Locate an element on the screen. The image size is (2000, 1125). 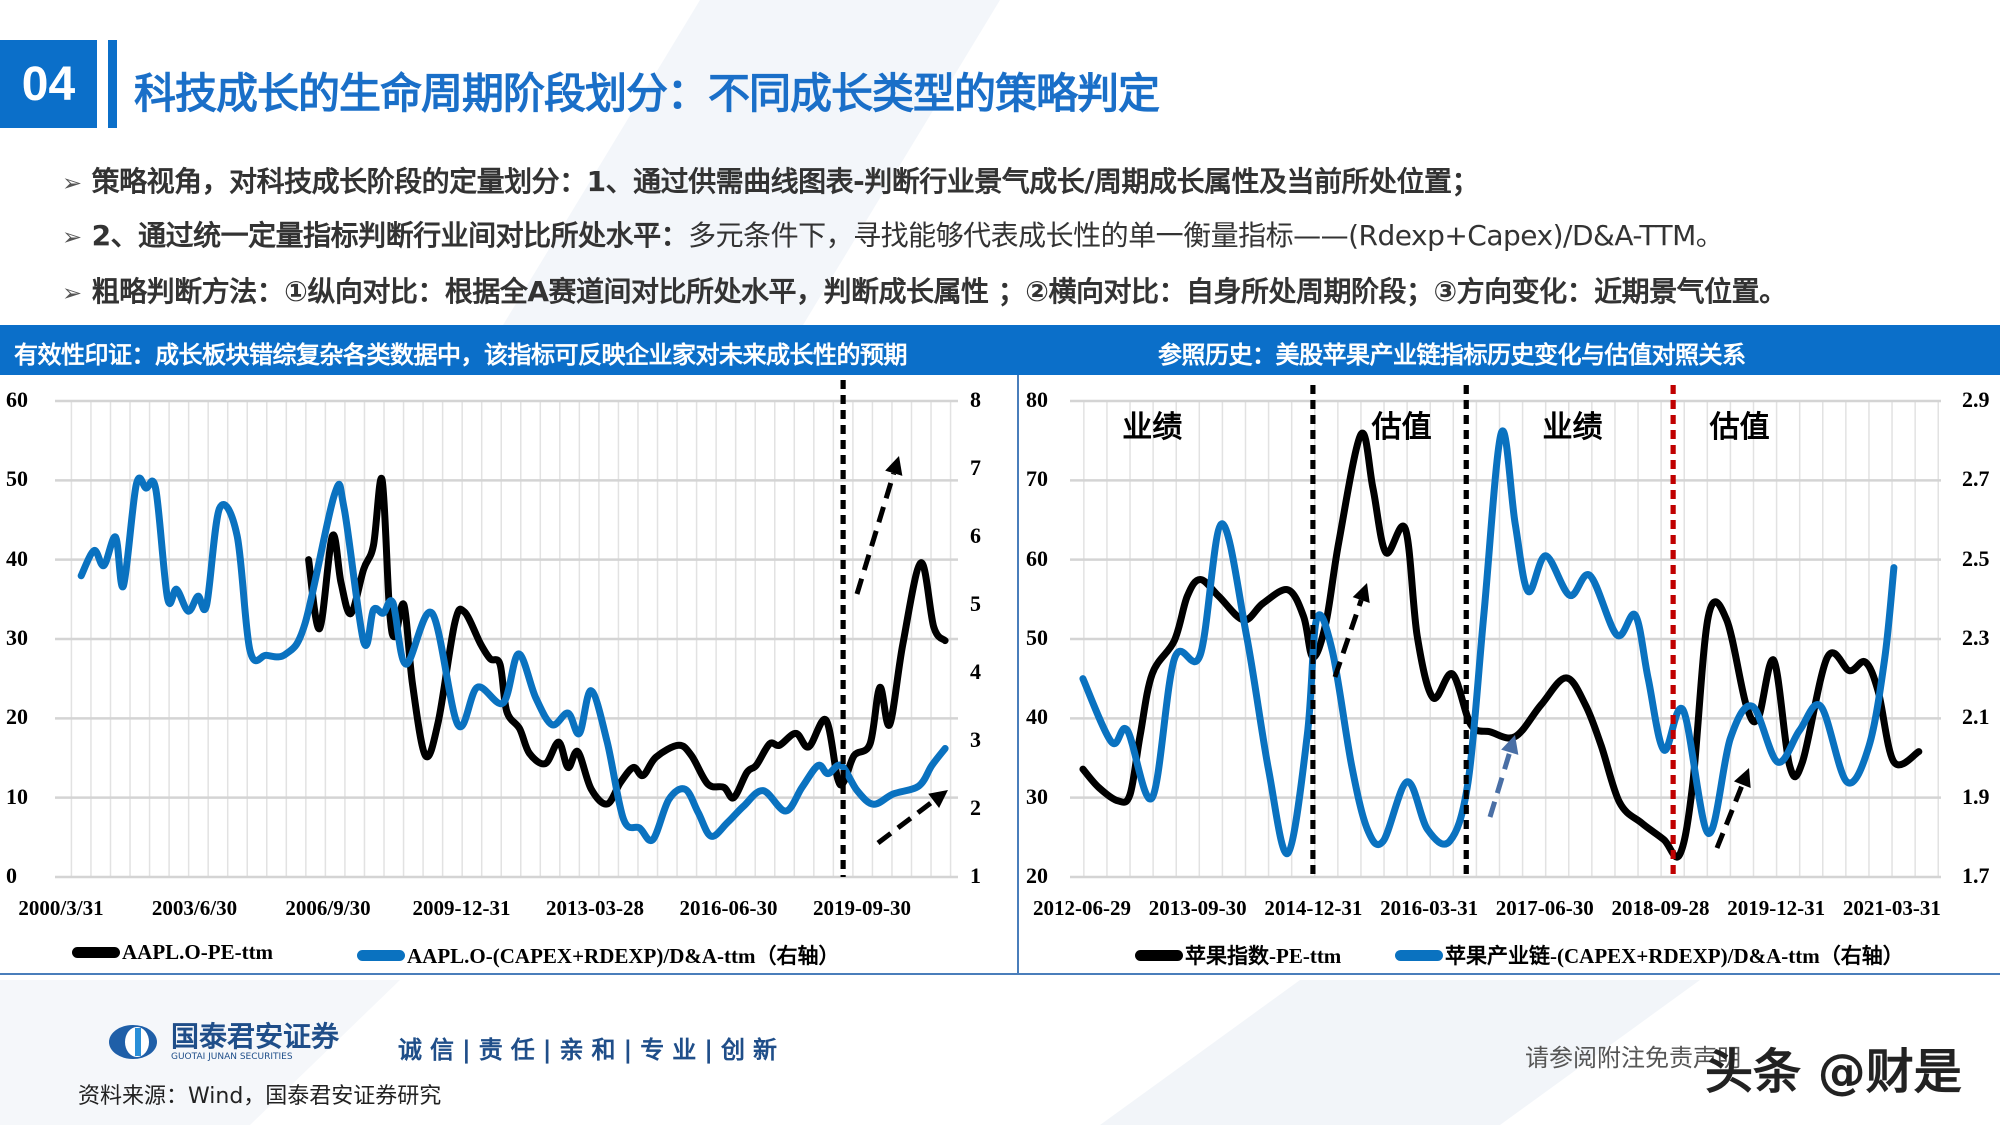
y-right-tick-label: 2.7 is located at coordinates (1976, 479).